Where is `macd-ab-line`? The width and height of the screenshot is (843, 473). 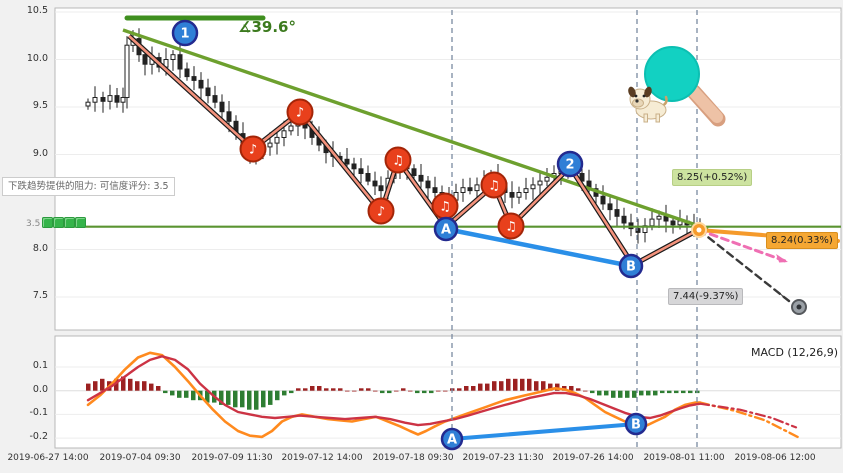 macd-ab-line is located at coordinates (544, 431).